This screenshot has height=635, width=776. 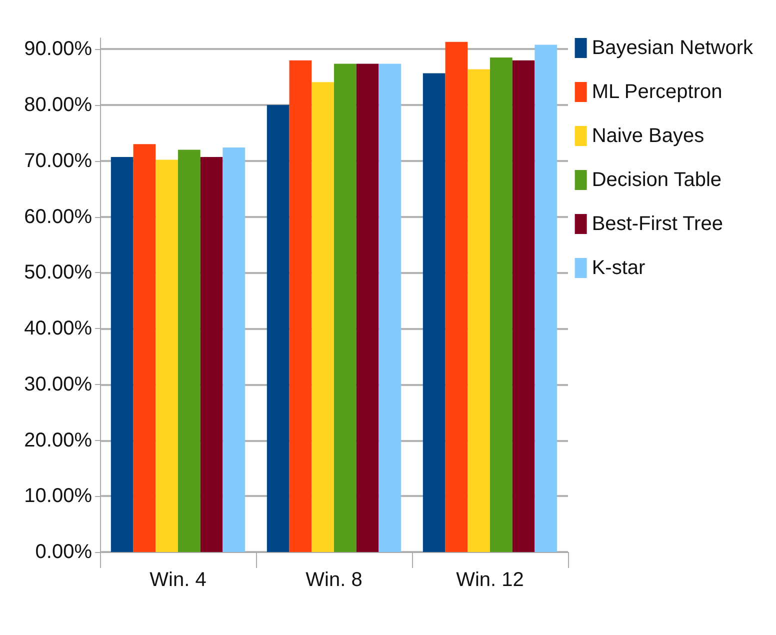 What do you see at coordinates (619, 268) in the screenshot?
I see `legend-label: K-star` at bounding box center [619, 268].